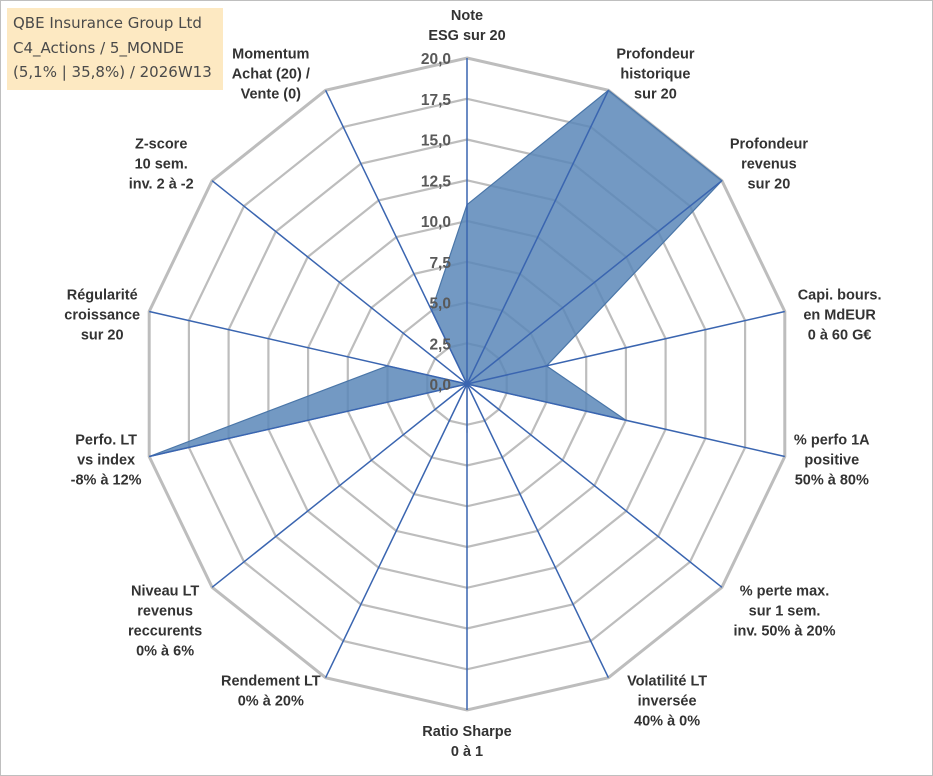 Image resolution: width=933 pixels, height=776 pixels. I want to click on axis-label: % perte max. sur 1 sem. inv. 50% à 20%, so click(784, 611).